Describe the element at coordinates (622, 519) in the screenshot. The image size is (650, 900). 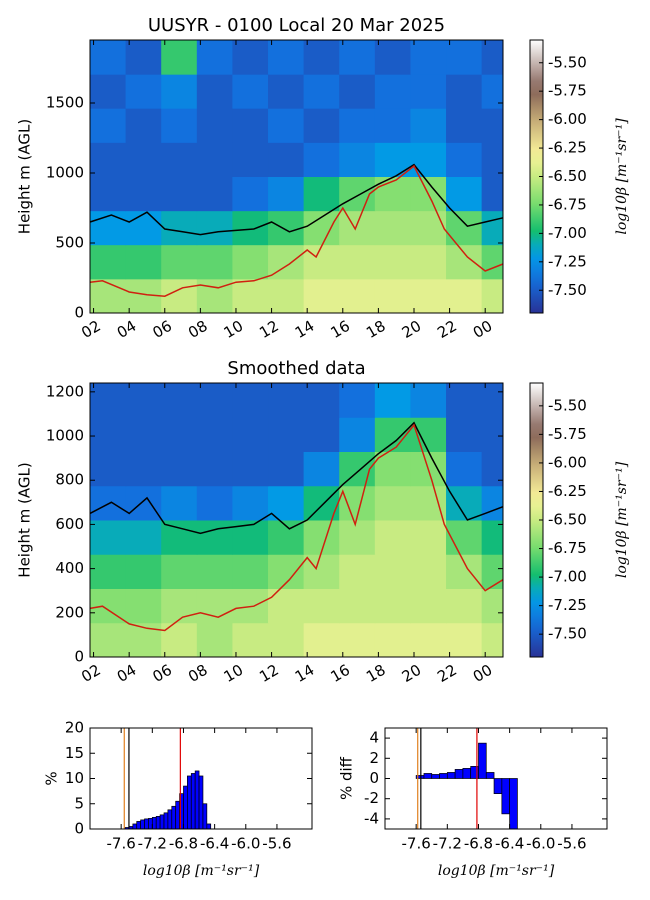
I see `colorbar-label: log10β [m⁻¹sr⁻¹]` at that location.